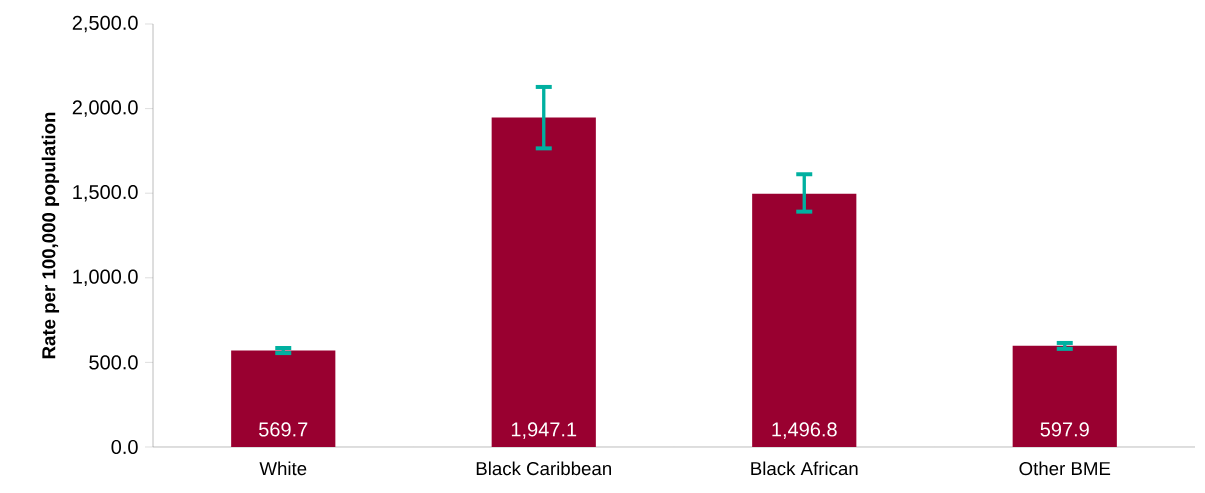 The image size is (1205, 493). What do you see at coordinates (50, 235) in the screenshot?
I see `y-axis-title: Rate per 100,000 population` at bounding box center [50, 235].